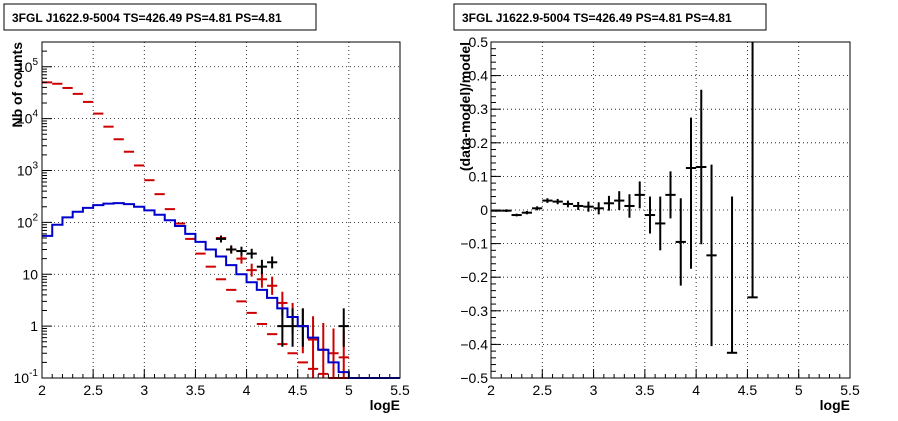 Image resolution: width=898 pixels, height=421 pixels. What do you see at coordinates (385, 405) in the screenshot?
I see `left-chart-xlabel: logE` at bounding box center [385, 405].